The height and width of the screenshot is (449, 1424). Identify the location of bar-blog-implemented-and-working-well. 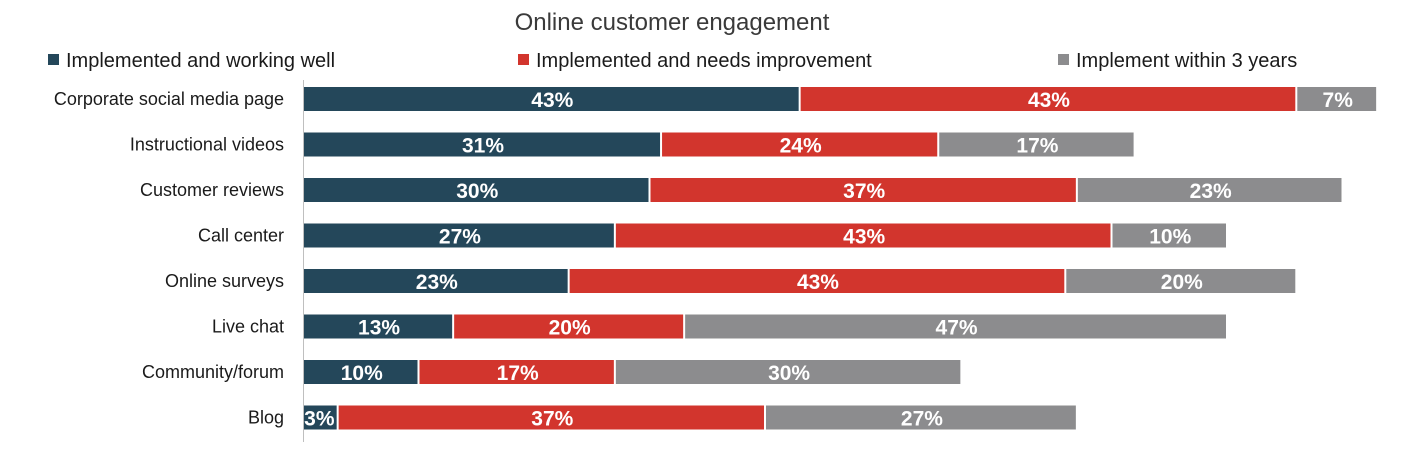
(320, 417).